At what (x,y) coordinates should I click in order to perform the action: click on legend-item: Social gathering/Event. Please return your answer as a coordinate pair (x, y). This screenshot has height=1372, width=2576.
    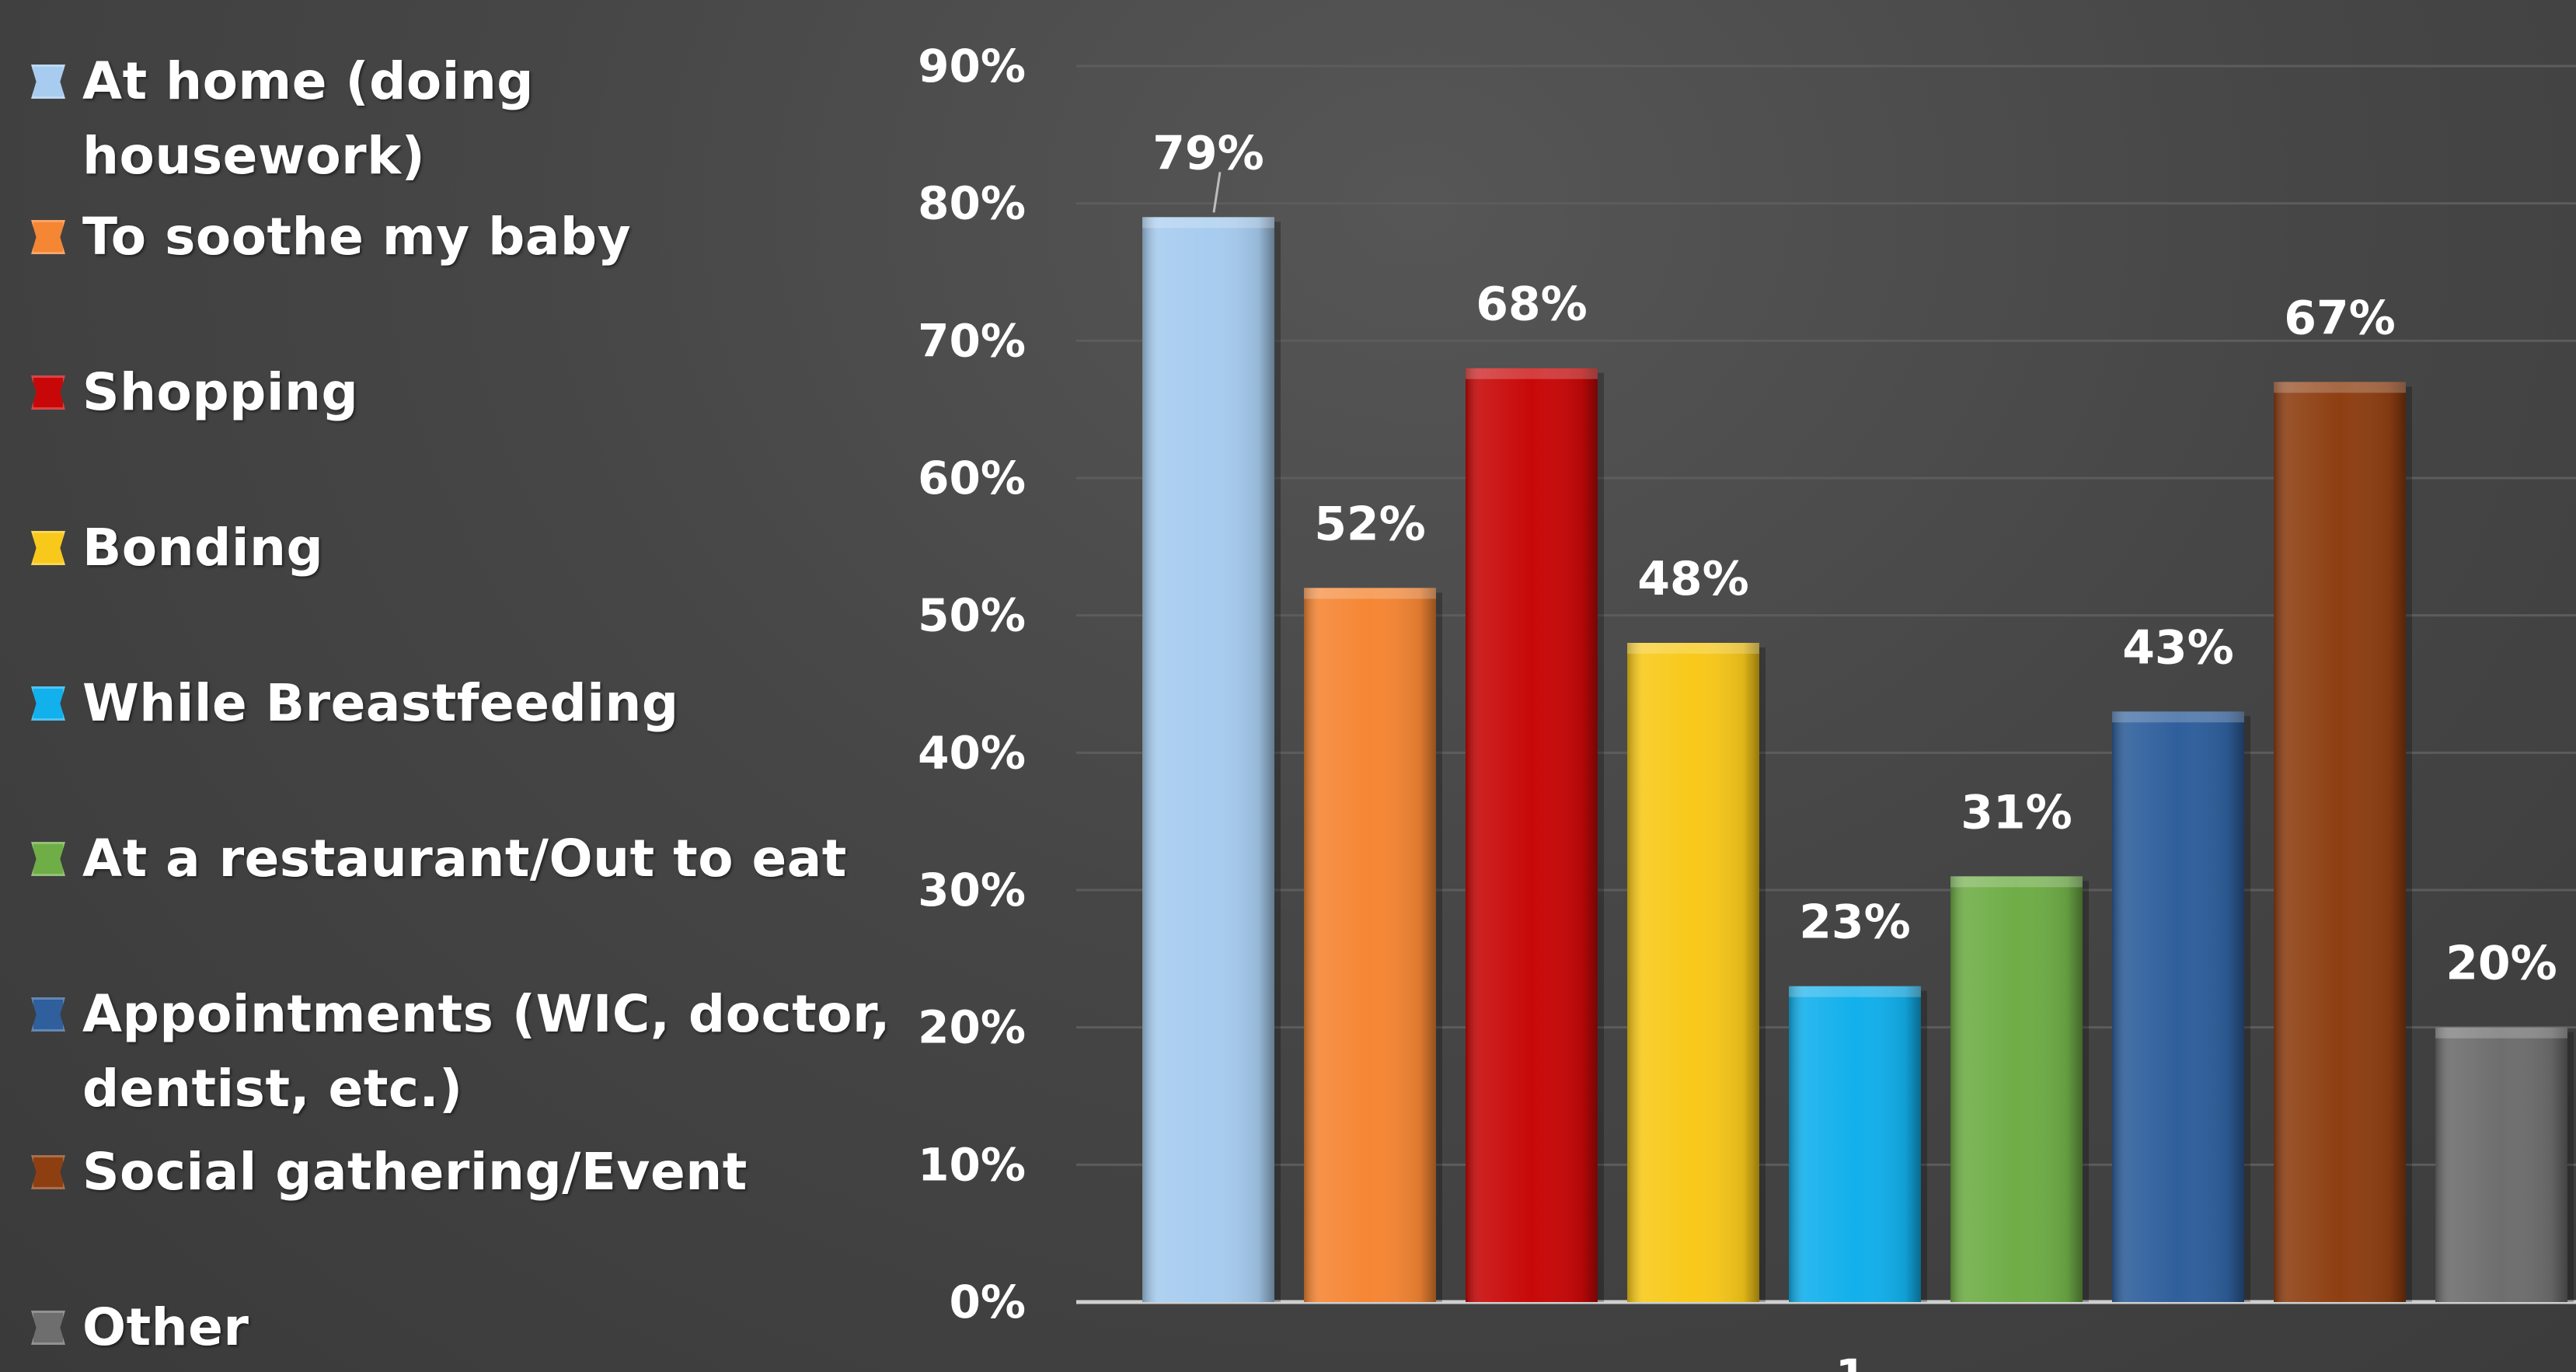
    Looking at the image, I should click on (389, 1172).